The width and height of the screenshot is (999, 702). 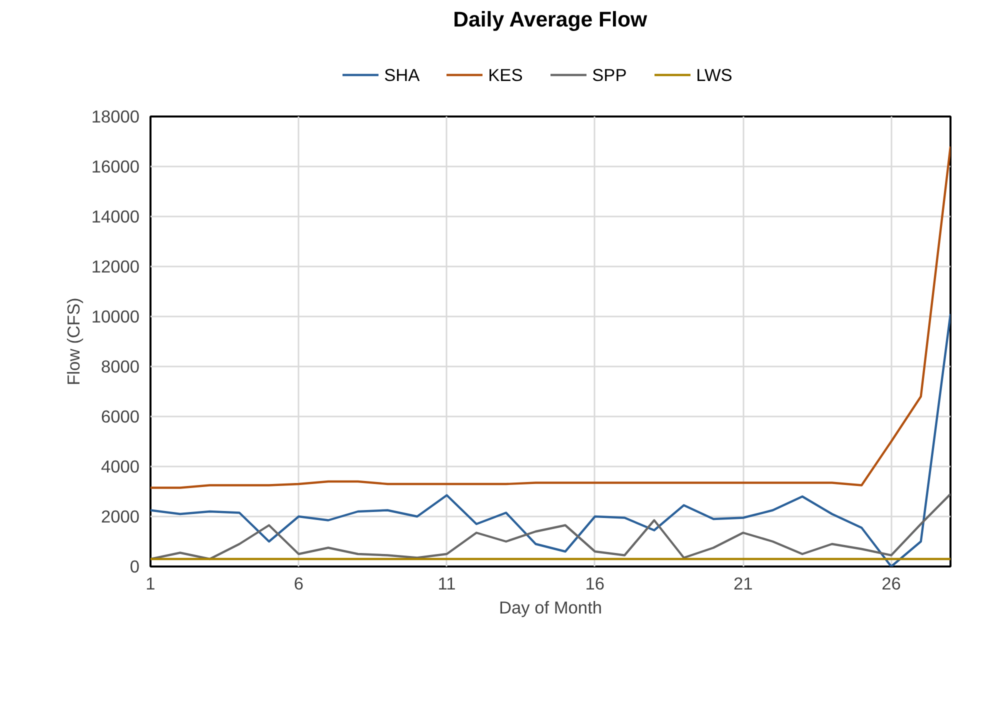 I want to click on legend-label: SPP, so click(x=609, y=75).